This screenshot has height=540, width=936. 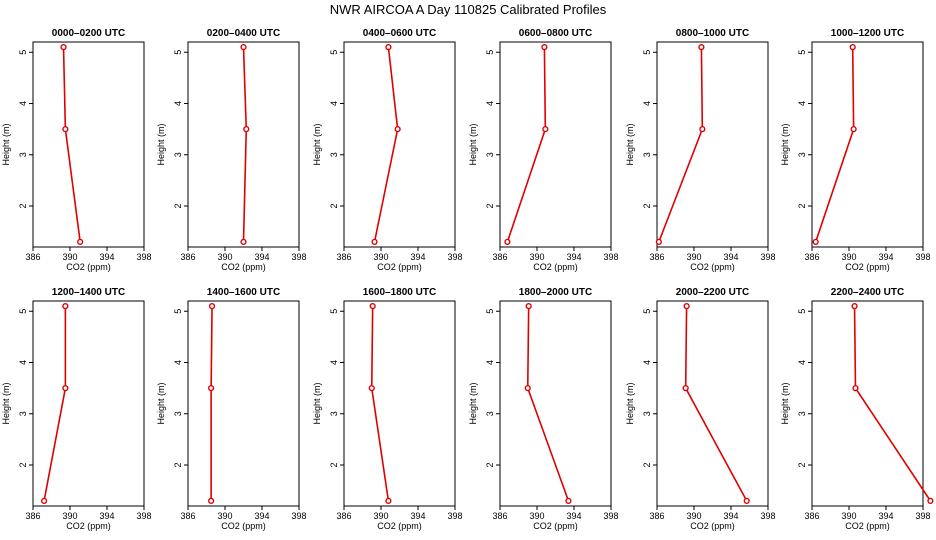 What do you see at coordinates (867, 33) in the screenshot?
I see `panel-title: 1000–1200 UTC` at bounding box center [867, 33].